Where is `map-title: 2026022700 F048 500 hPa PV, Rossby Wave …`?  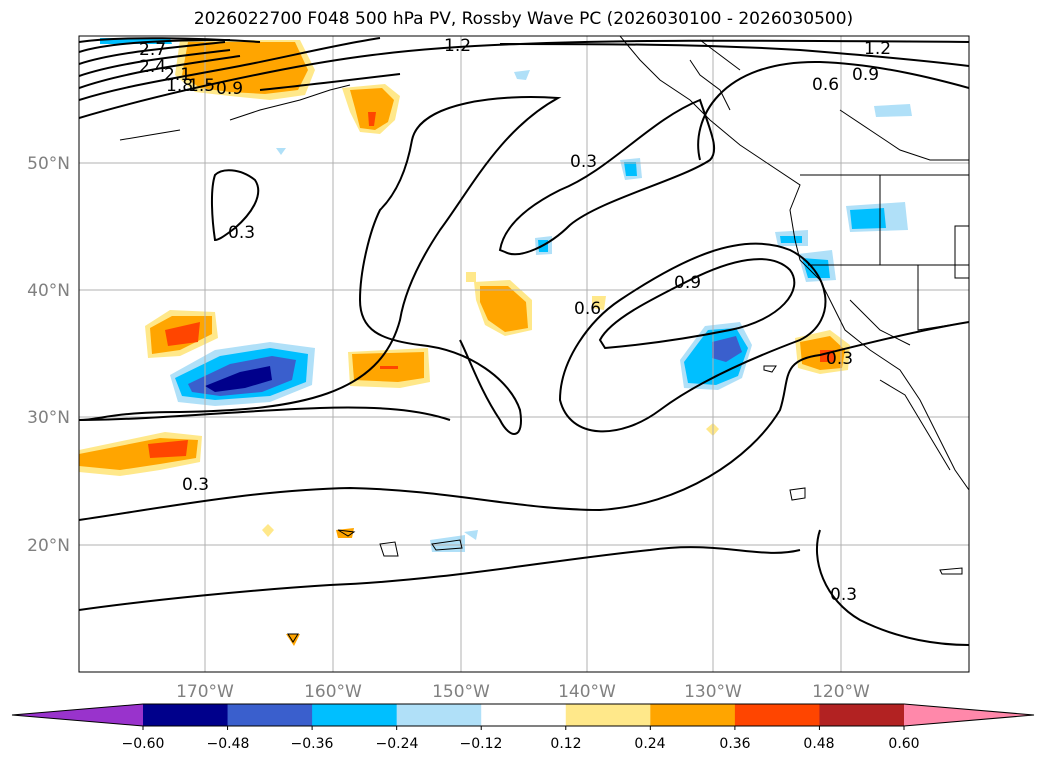
map-title: 2026022700 F048 500 hPa PV, Rossby Wave … is located at coordinates (523, 19).